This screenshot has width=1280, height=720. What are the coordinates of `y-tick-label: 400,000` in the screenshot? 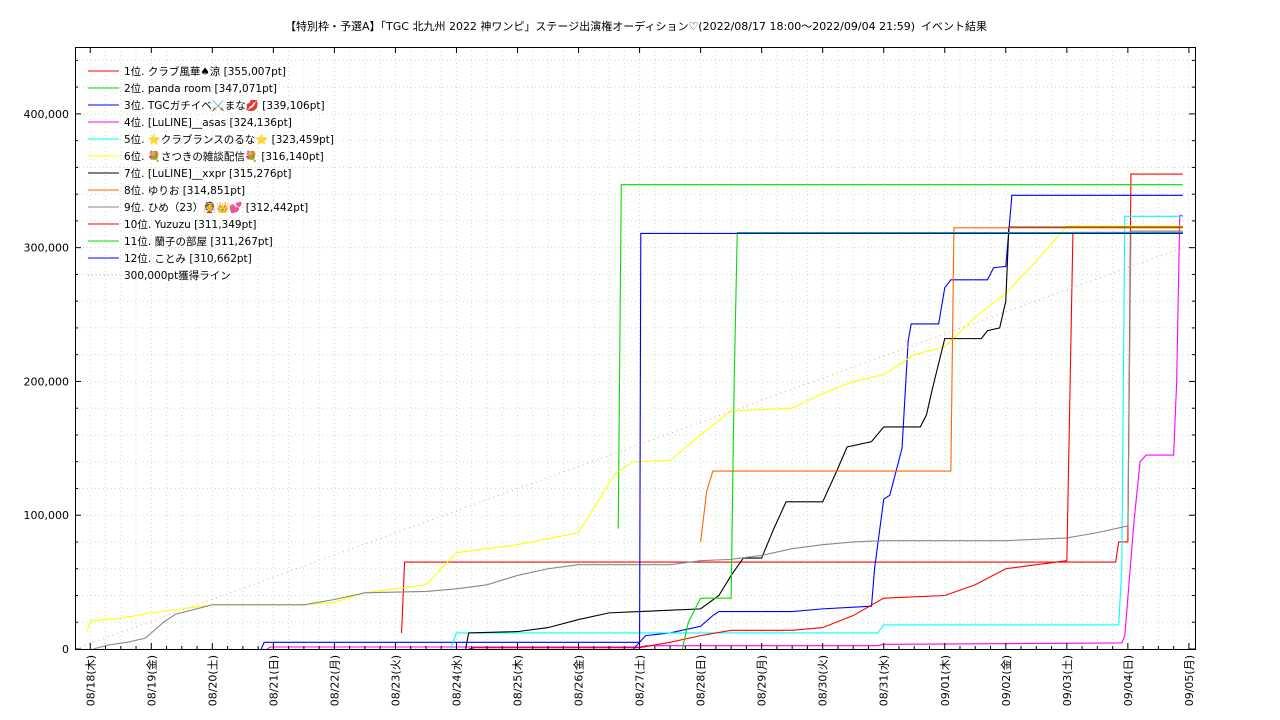 It's located at (47, 114).